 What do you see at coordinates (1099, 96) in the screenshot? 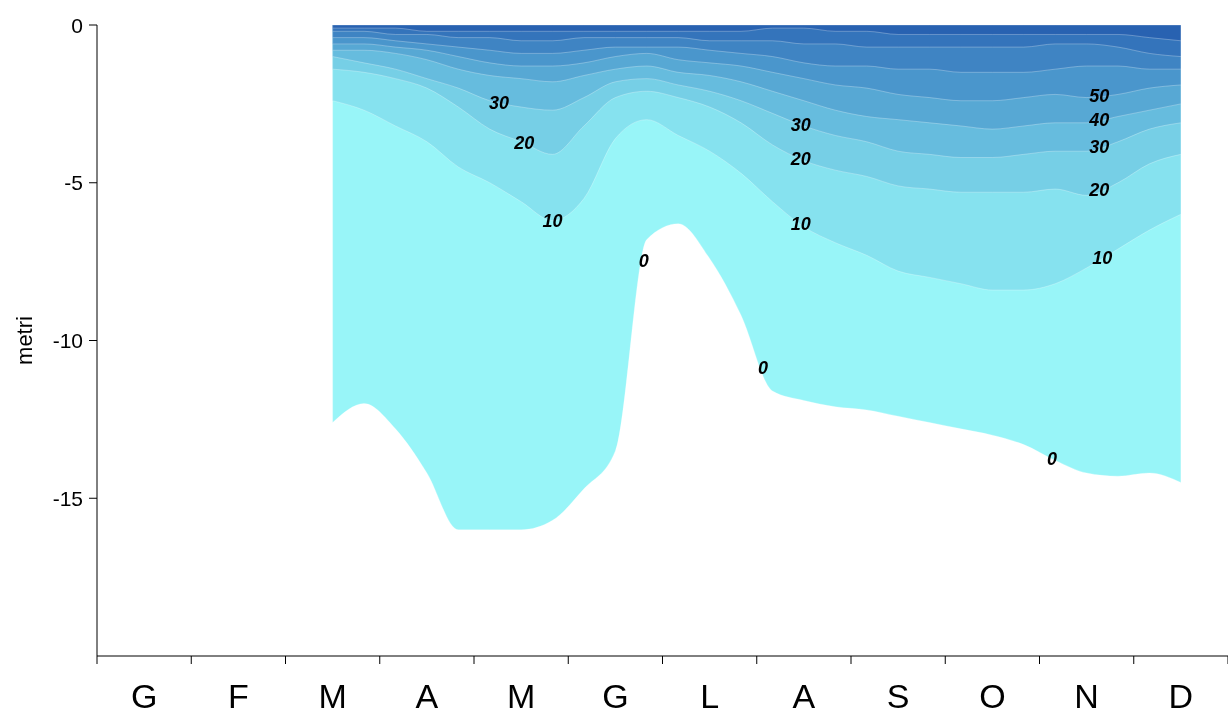
I see `annotation: 50` at bounding box center [1099, 96].